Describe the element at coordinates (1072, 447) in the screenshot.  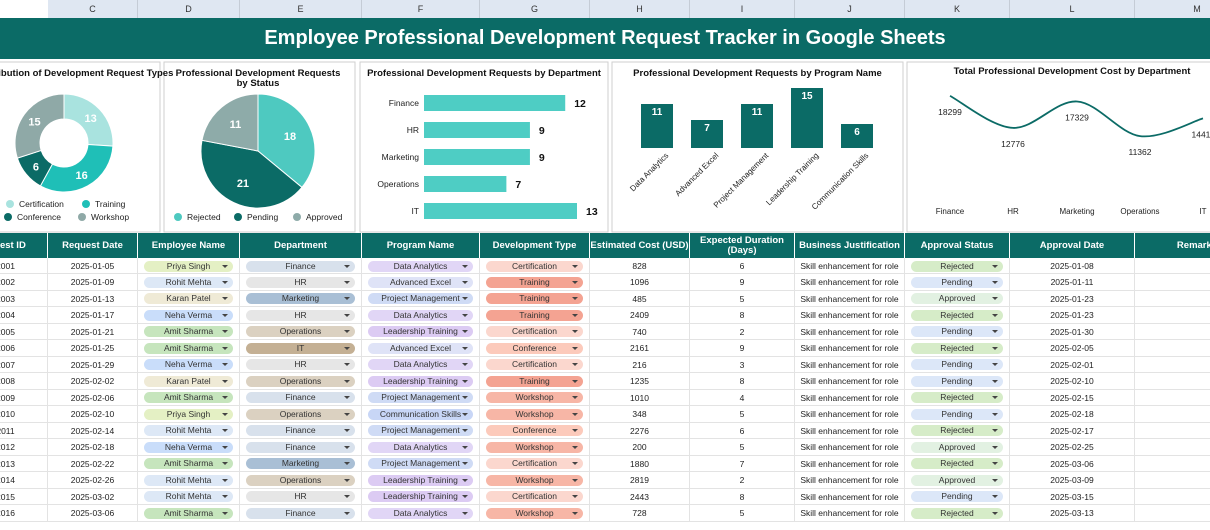
I see `cell: 2025-02-25` at that location.